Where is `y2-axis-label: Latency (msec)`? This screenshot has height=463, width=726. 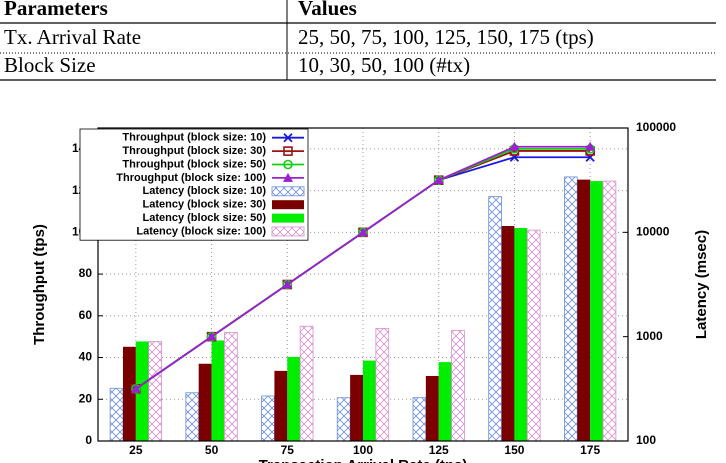 y2-axis-label: Latency (msec) is located at coordinates (701, 284).